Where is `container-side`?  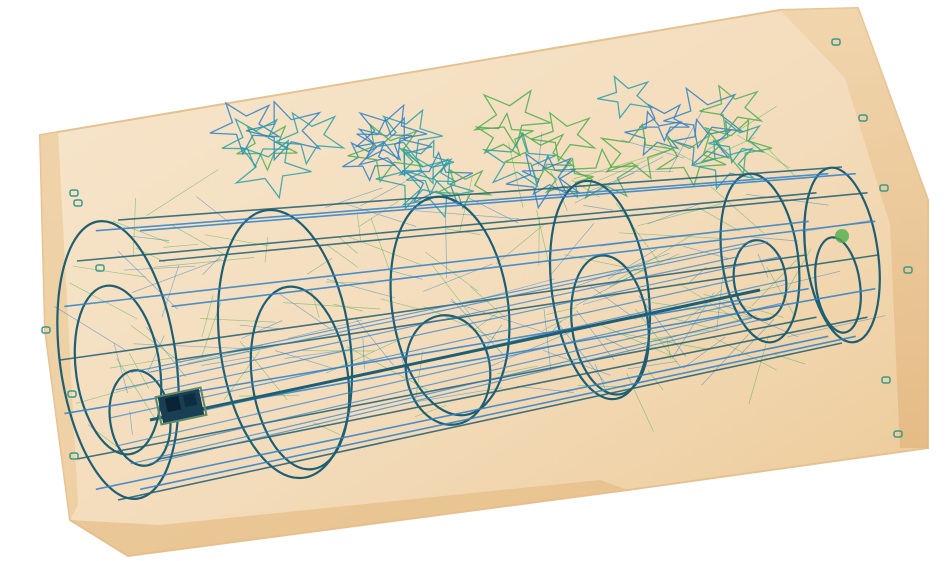 container-side is located at coordinates (854, 228).